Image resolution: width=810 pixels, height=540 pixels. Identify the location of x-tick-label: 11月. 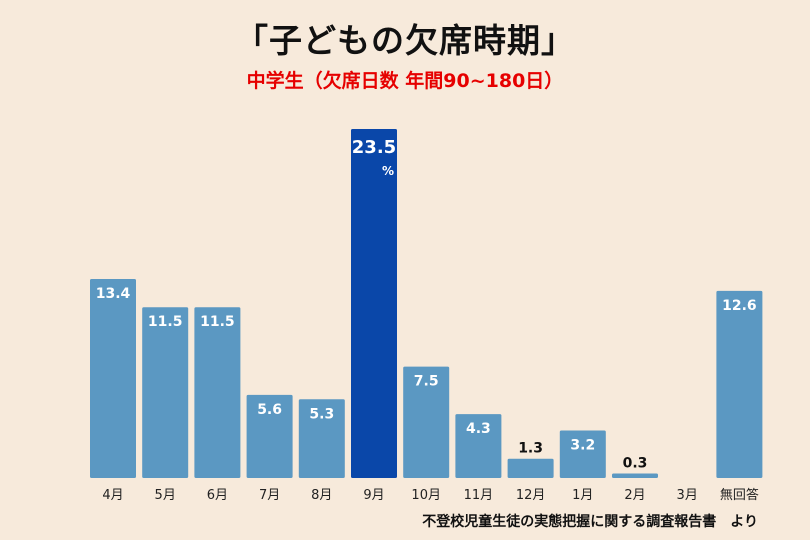
(479, 495).